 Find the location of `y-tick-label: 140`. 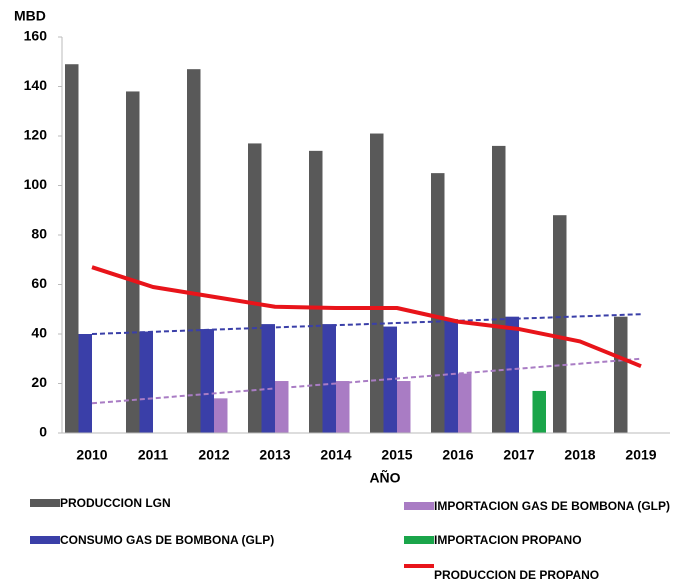

y-tick-label: 140 is located at coordinates (36, 85).